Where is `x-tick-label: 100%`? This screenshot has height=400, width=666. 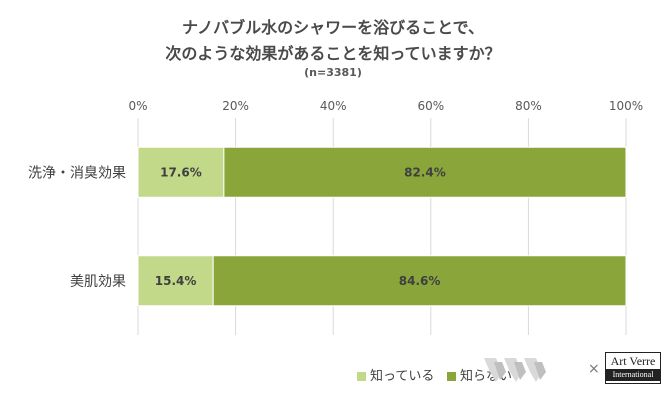
x-tick-label: 100% is located at coordinates (626, 106).